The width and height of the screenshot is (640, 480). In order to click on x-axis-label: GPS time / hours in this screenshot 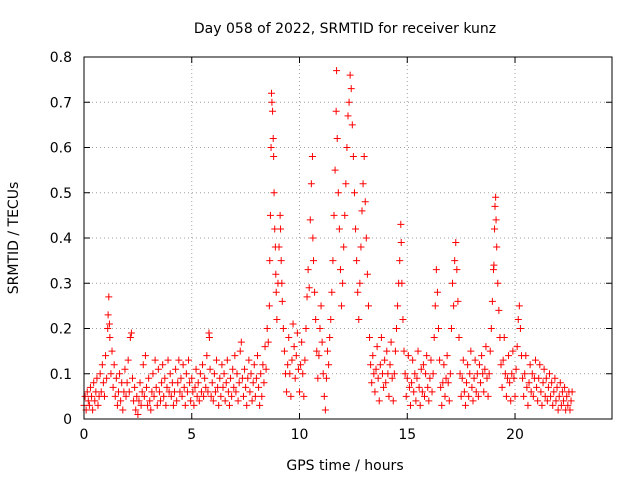, I will do `click(344, 466)`.